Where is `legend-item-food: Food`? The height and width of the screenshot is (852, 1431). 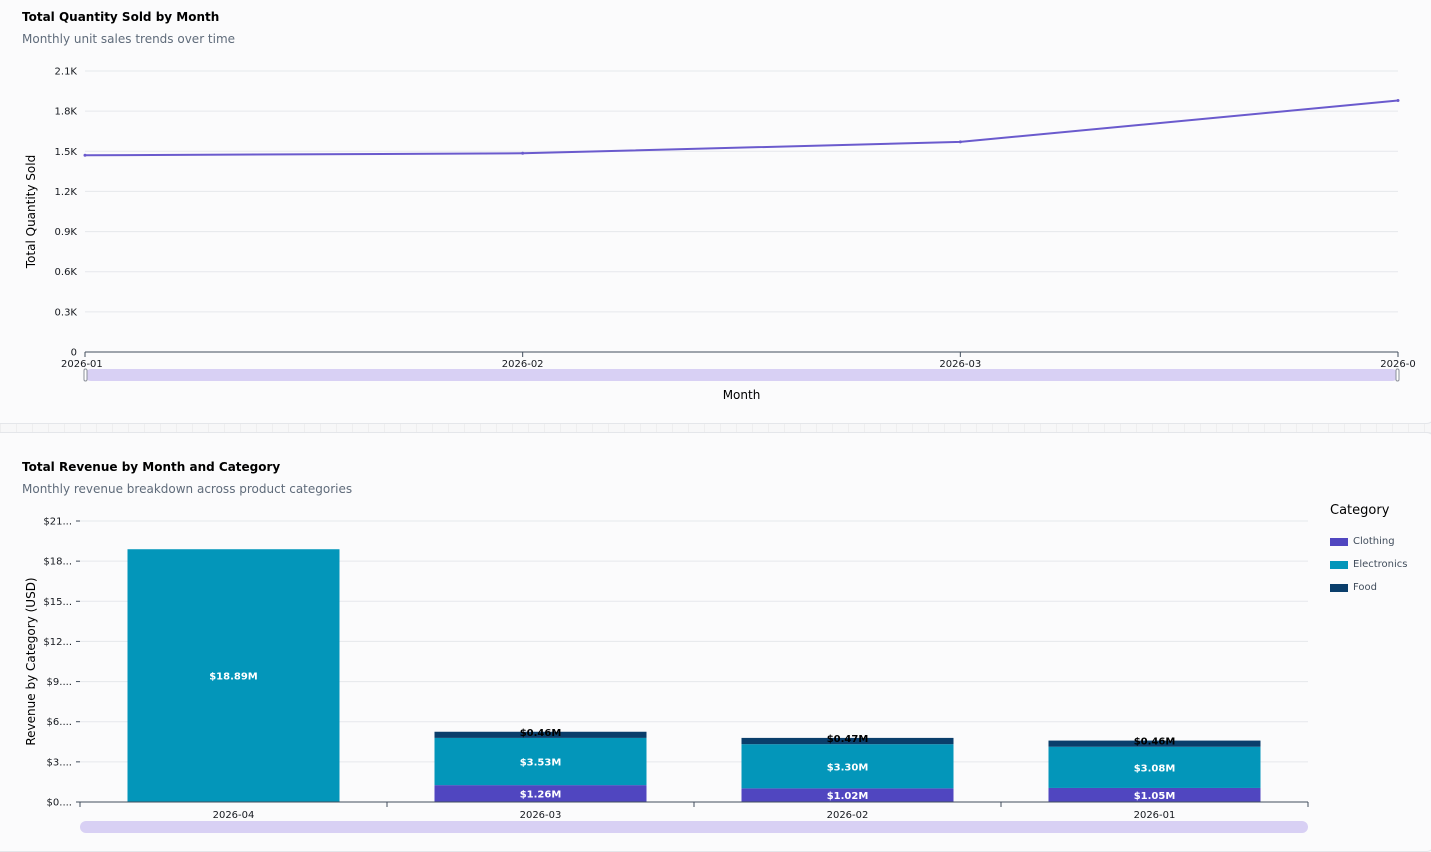 legend-item-food: Food is located at coordinates (1353, 587).